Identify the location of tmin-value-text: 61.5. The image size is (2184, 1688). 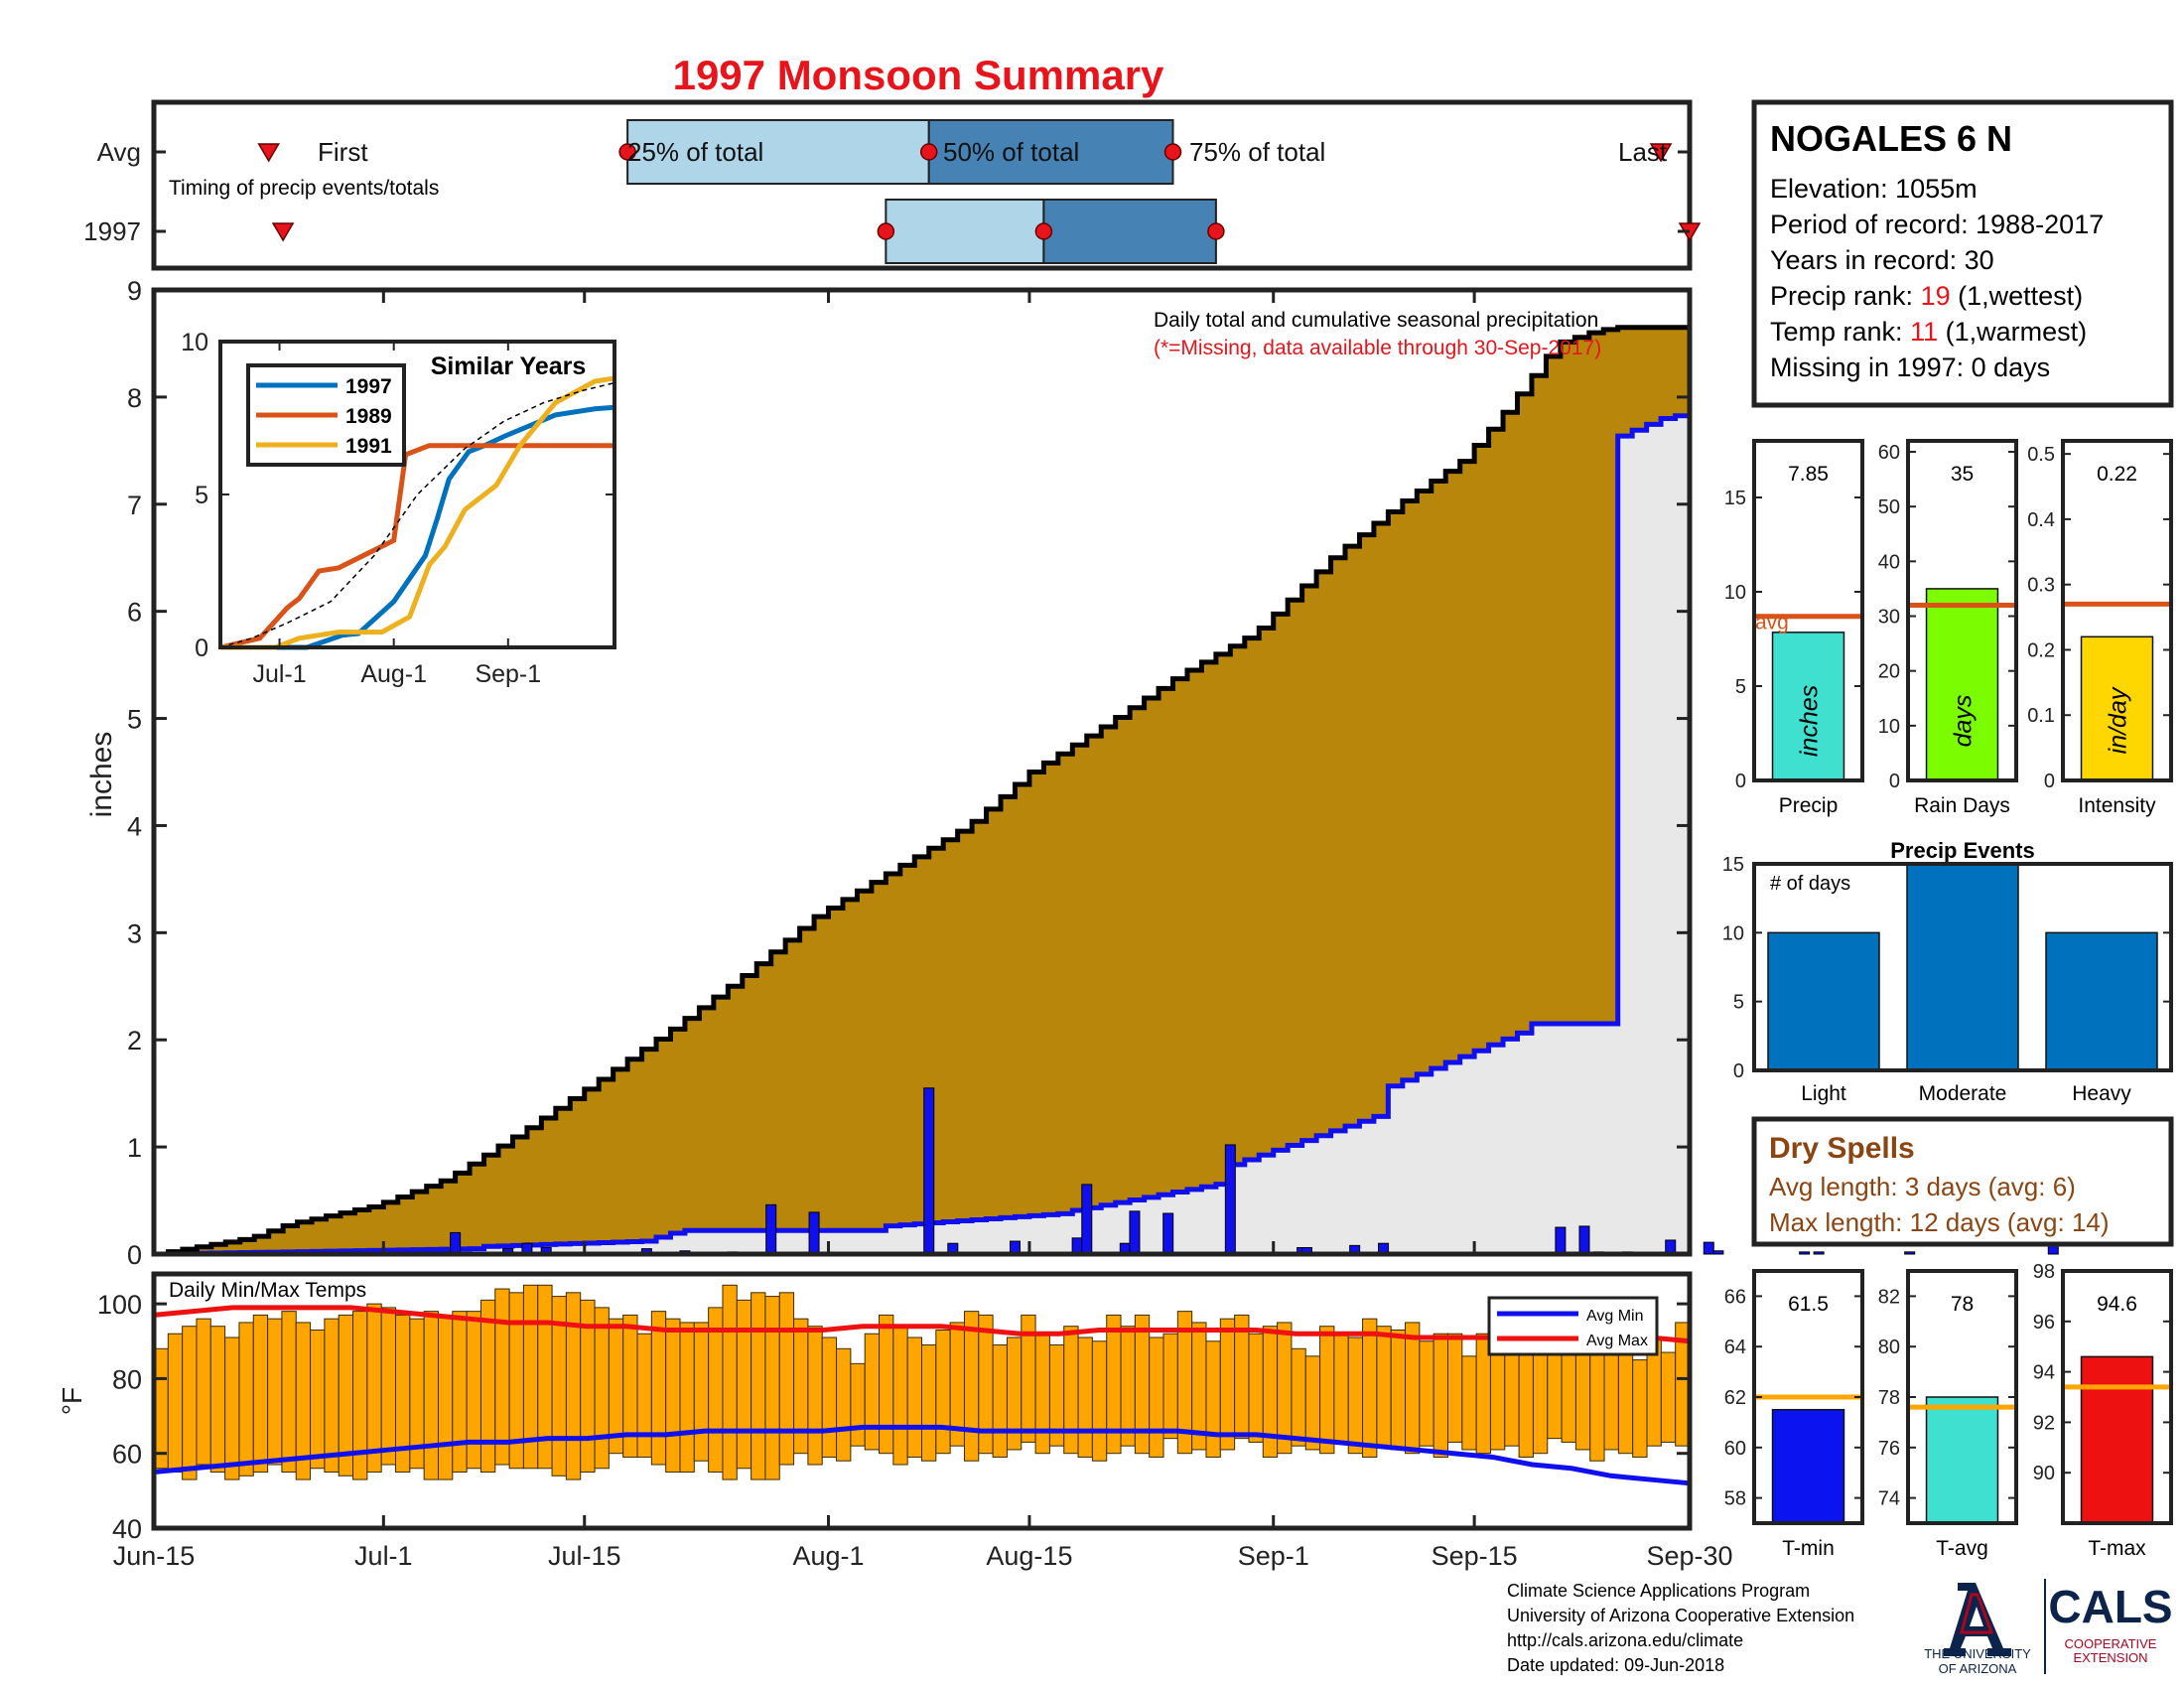
(1808, 1304).